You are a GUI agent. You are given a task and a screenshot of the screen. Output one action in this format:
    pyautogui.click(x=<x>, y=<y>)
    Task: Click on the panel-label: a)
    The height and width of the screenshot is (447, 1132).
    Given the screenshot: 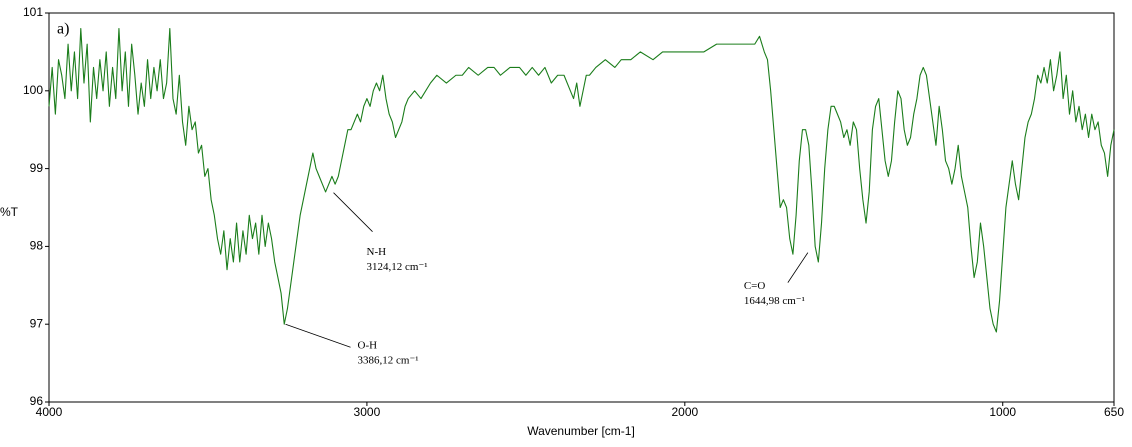 What is the action you would take?
    pyautogui.click(x=63, y=29)
    